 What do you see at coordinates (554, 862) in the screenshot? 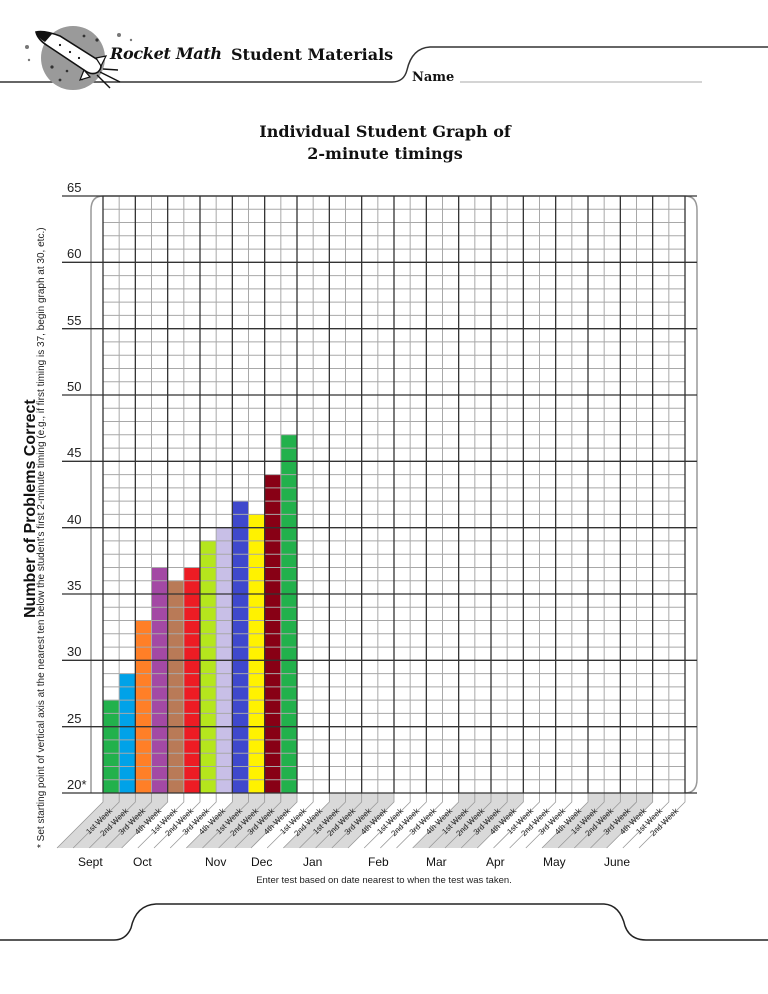
I see `month-label: May` at bounding box center [554, 862].